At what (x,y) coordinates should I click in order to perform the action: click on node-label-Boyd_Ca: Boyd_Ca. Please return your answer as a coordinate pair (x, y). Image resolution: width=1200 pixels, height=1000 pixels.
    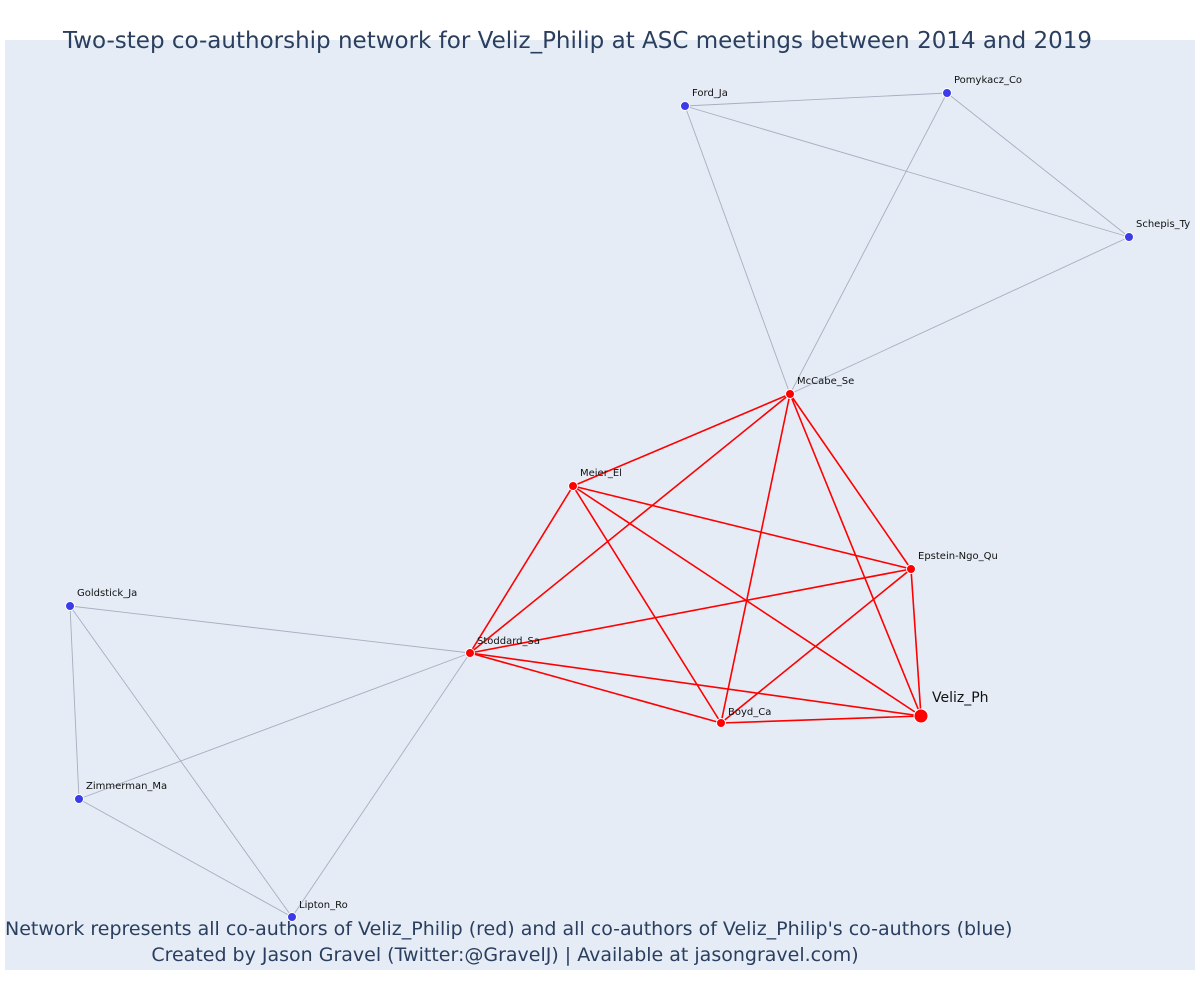
    Looking at the image, I should click on (749, 712).